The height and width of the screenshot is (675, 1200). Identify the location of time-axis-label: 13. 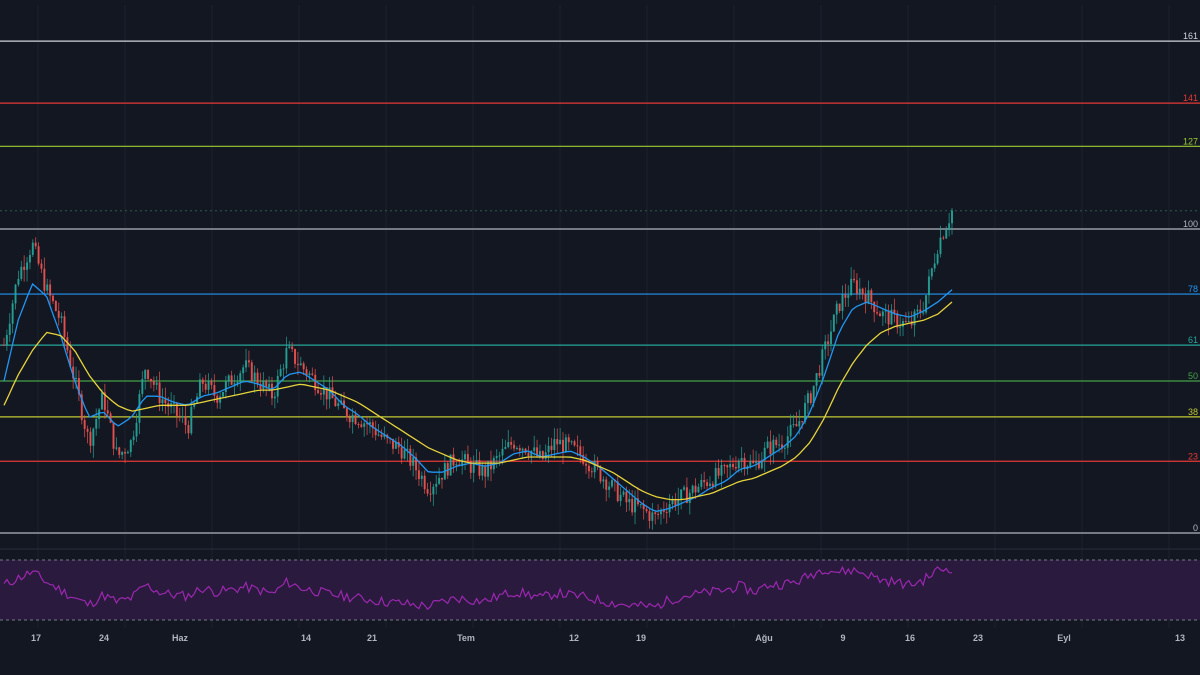
(1180, 638).